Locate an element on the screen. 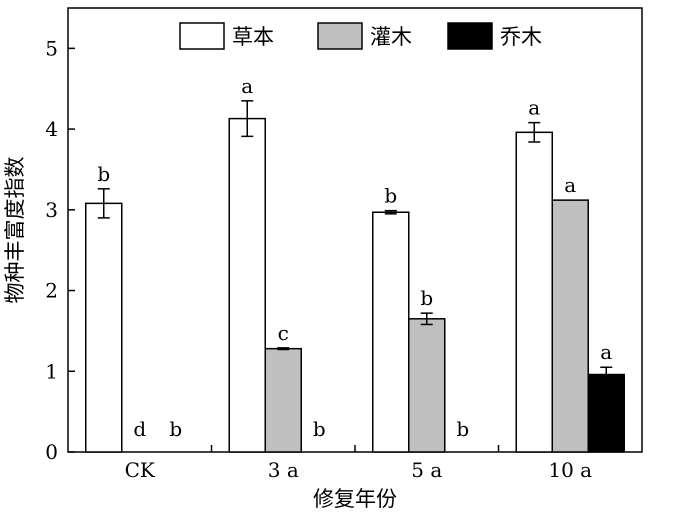  y-tick-label: 4 is located at coordinates (51, 129).